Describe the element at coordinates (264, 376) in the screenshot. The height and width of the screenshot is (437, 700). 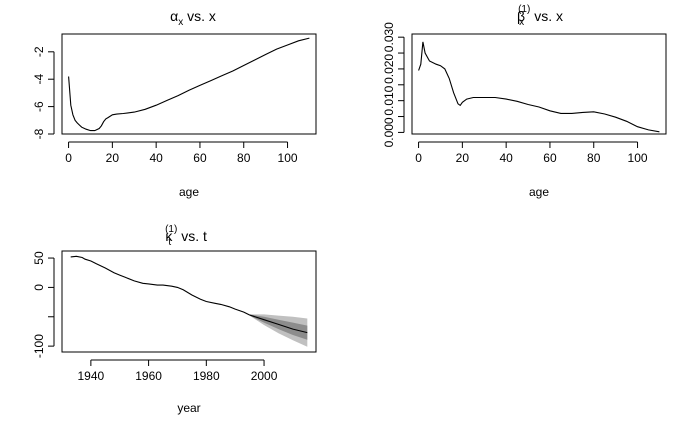
I see `x-tick-label: 2000` at that location.